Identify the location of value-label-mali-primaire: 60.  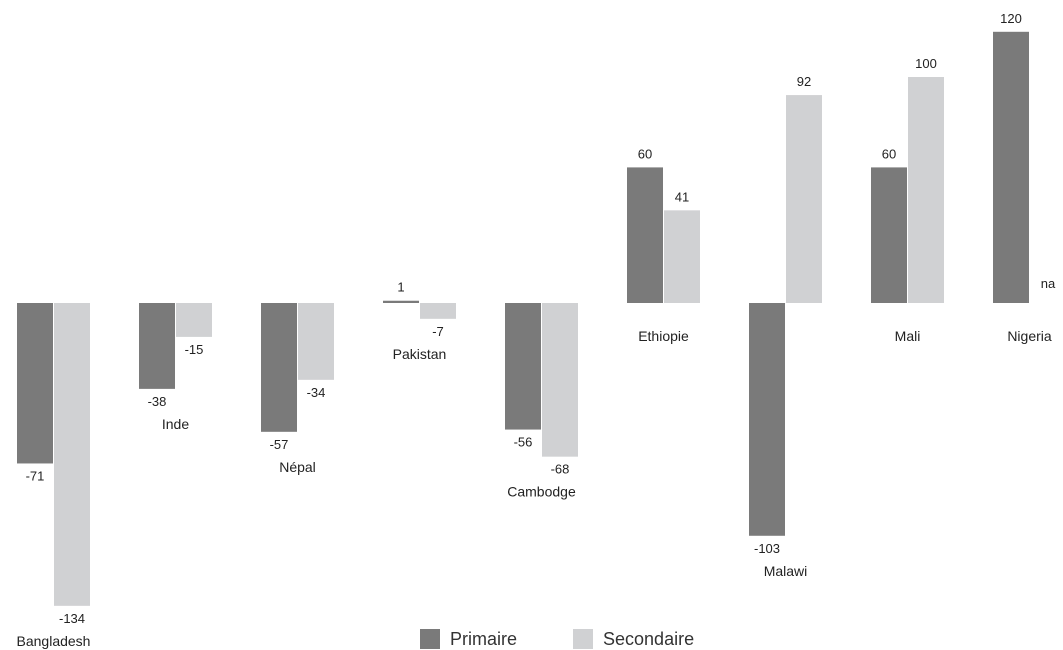
(889, 153).